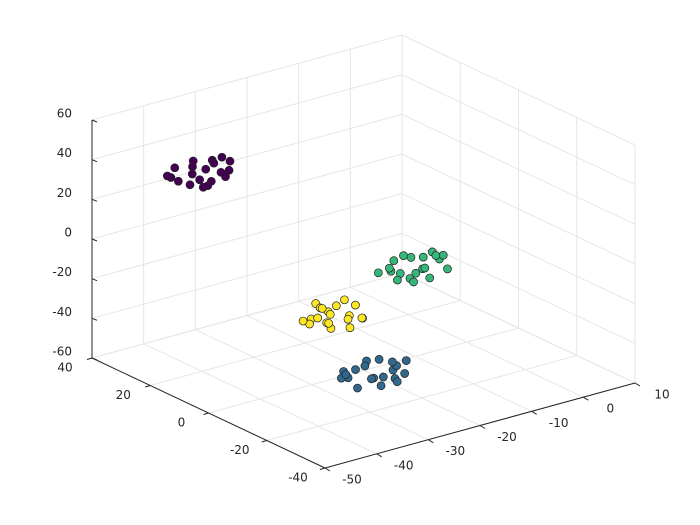 This screenshot has width=700, height=525. I want to click on y-tick-label: -20, so click(240, 450).